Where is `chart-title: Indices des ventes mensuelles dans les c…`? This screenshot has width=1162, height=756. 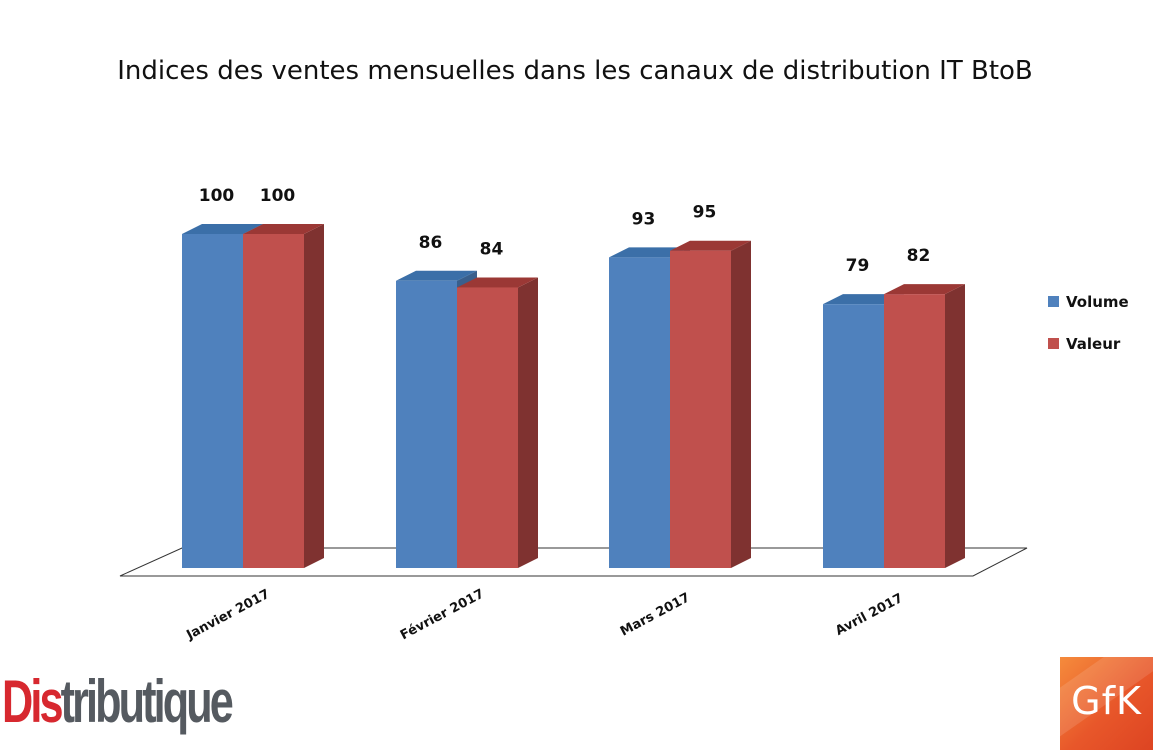 chart-title: Indices des ventes mensuelles dans les c… is located at coordinates (575, 71).